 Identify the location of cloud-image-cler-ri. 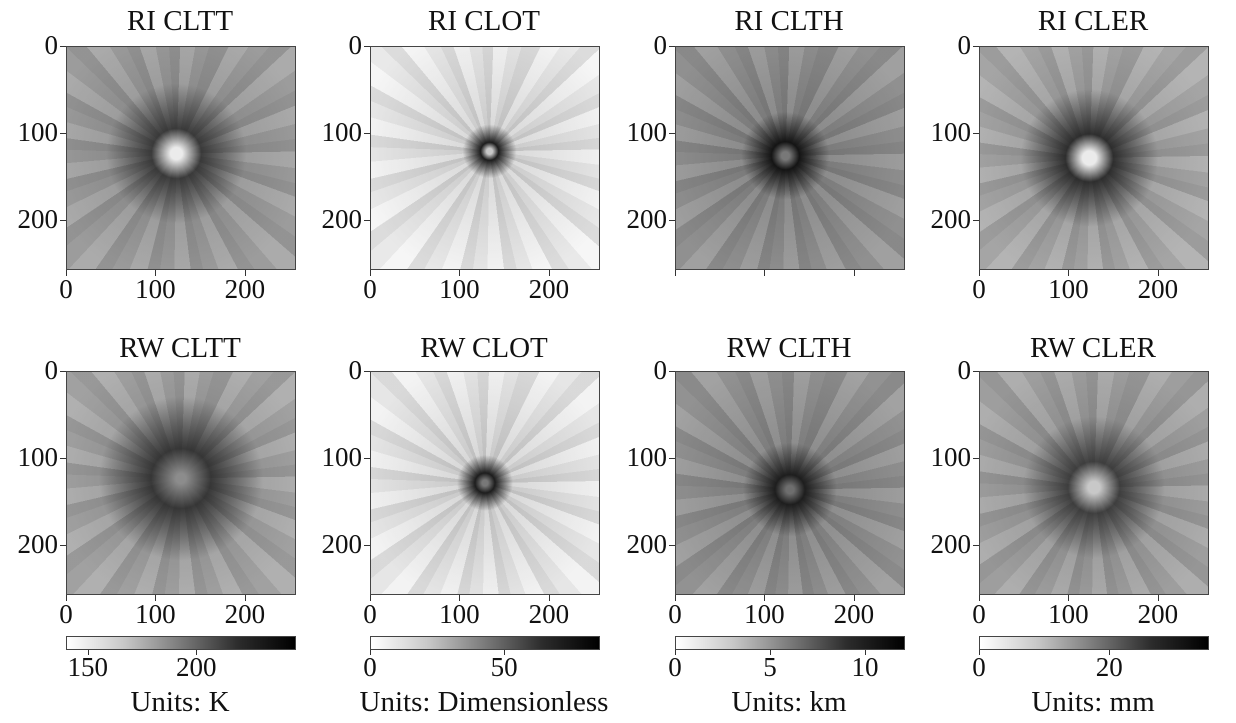
(1094, 158).